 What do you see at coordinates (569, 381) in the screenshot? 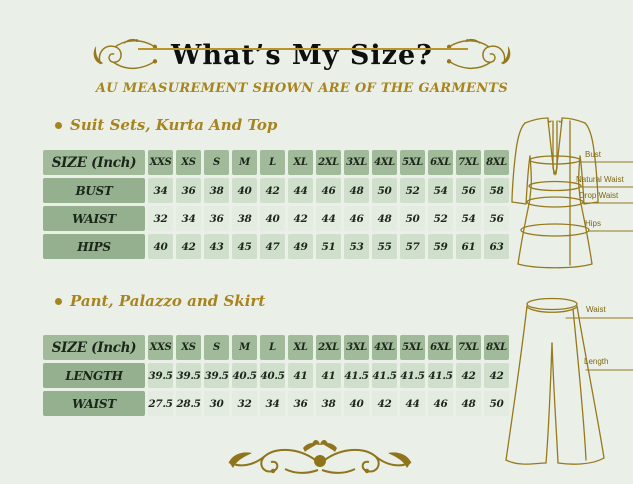
I see `pants-illustration` at bounding box center [569, 381].